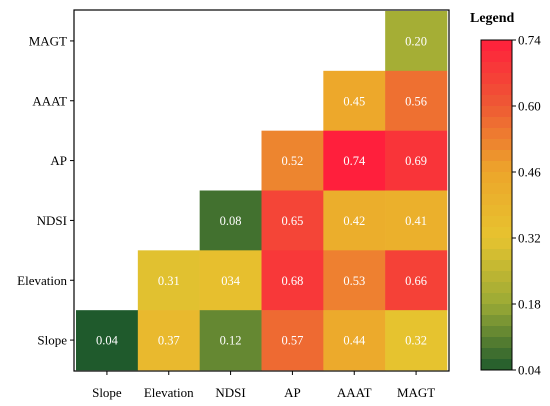 The width and height of the screenshot is (550, 406). I want to click on heatmap-cell-elevation-elevation, so click(168, 280).